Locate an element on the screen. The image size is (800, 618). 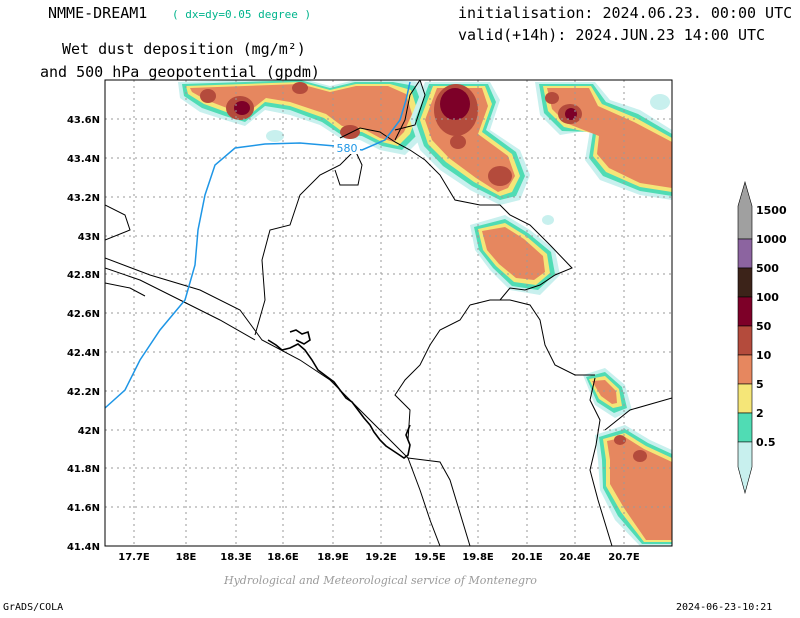
lon-label: 20.7E is located at coordinates (624, 557).